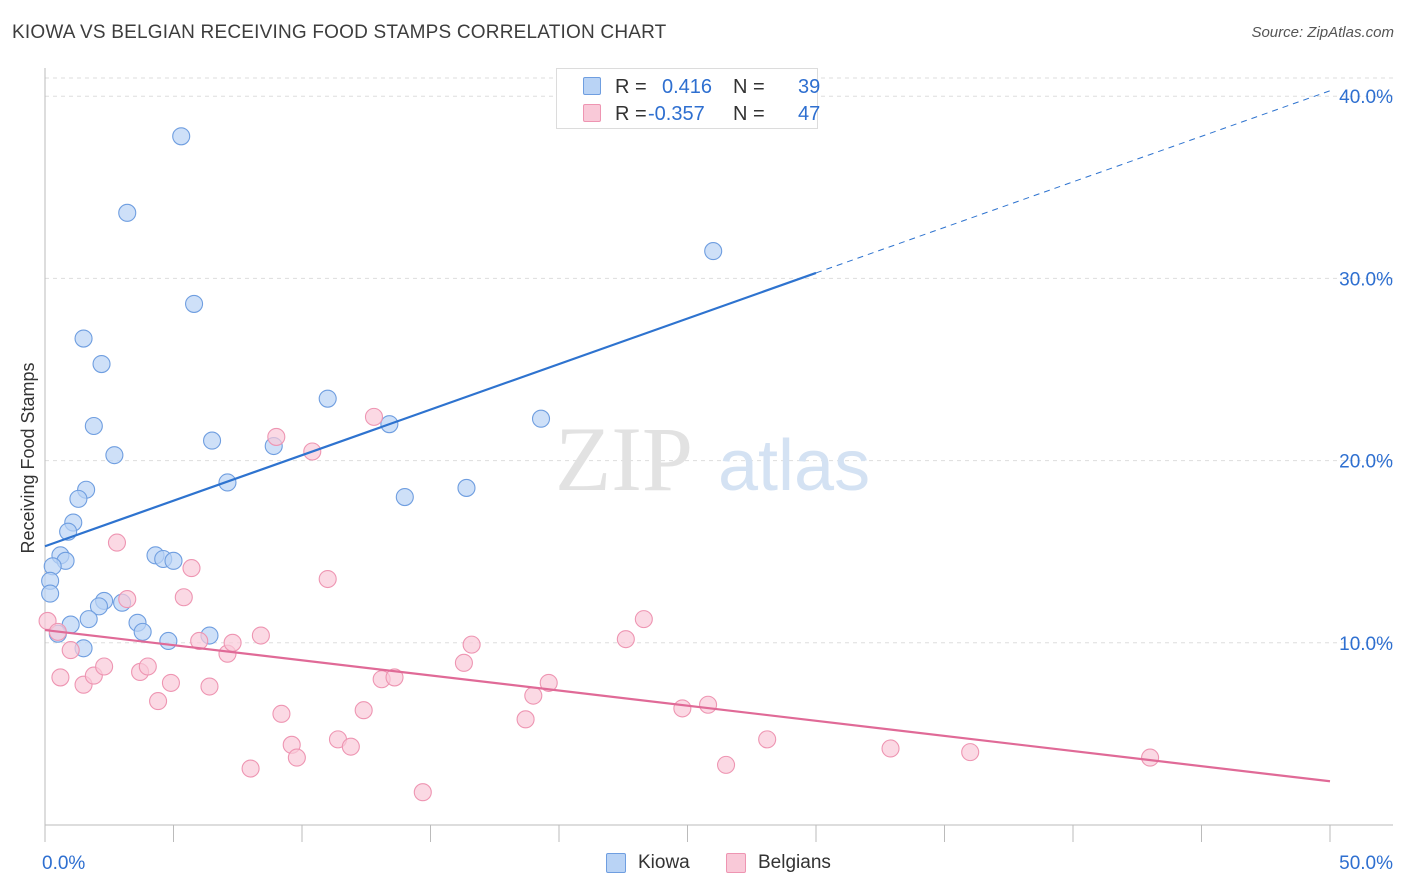 This screenshot has width=1406, height=892. I want to click on source-label: Source: ZipAtlas.com, so click(1322, 32).